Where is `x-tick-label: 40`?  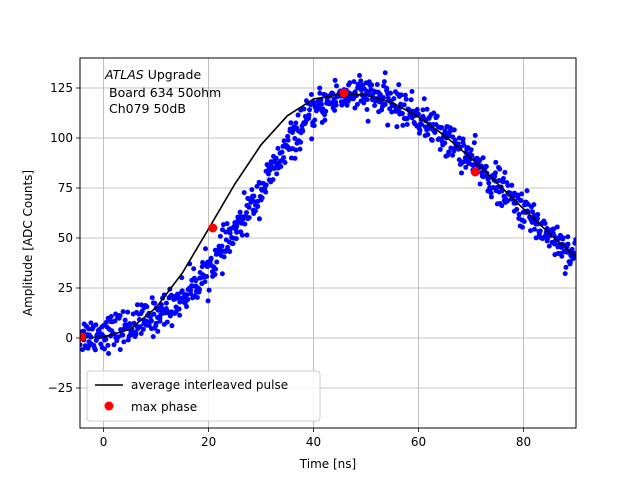
x-tick-label: 40 is located at coordinates (313, 442).